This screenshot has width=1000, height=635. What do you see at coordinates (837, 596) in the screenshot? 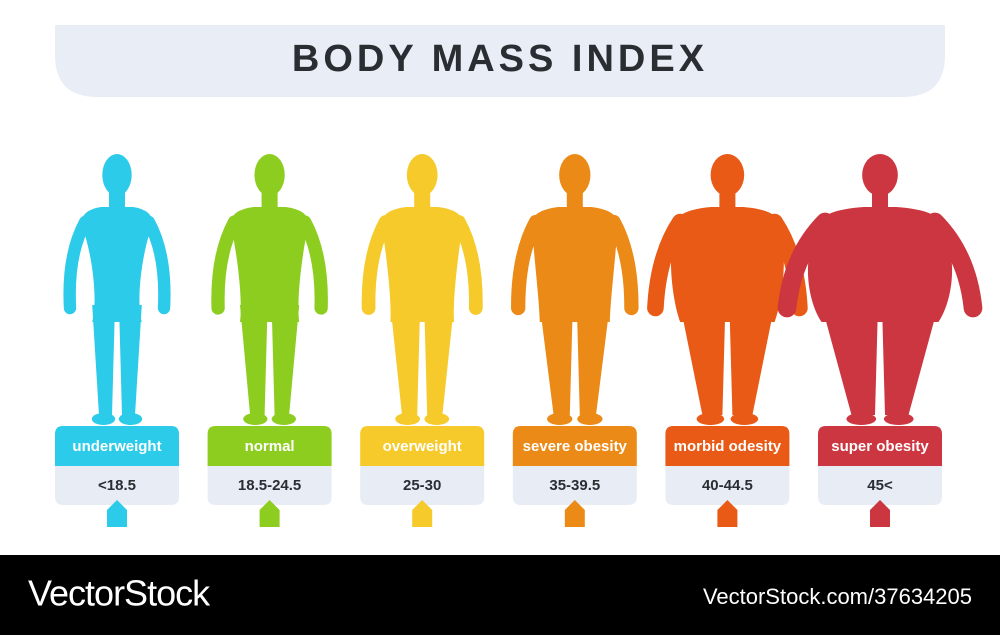
I see `footer-id: VectorStock.com/37634205` at bounding box center [837, 596].